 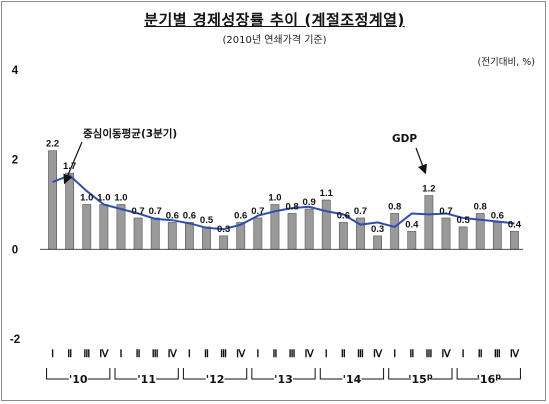 What do you see at coordinates (412, 224) in the screenshot?
I see `data-label-21: 0.4` at bounding box center [412, 224].